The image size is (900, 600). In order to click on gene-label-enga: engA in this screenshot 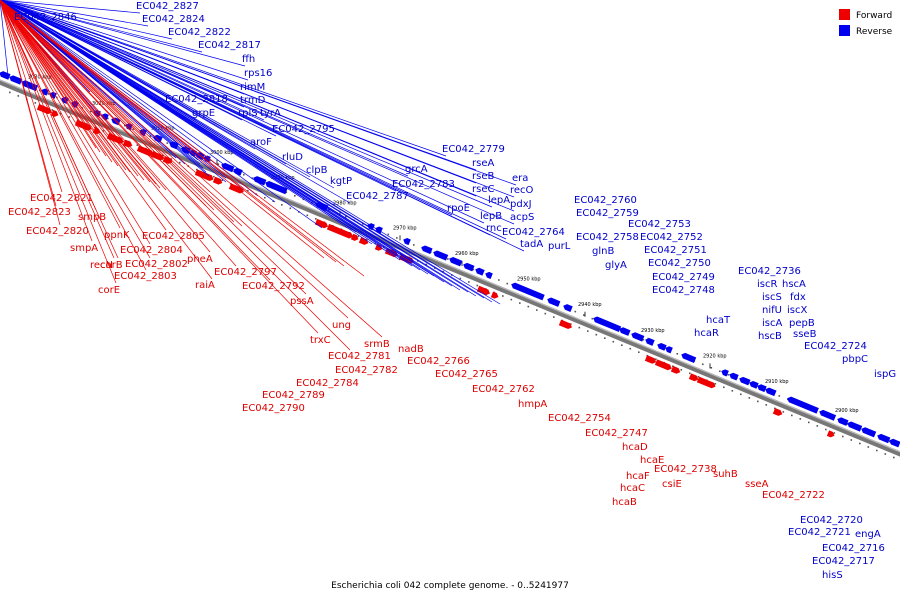, I will do `click(868, 534)`.